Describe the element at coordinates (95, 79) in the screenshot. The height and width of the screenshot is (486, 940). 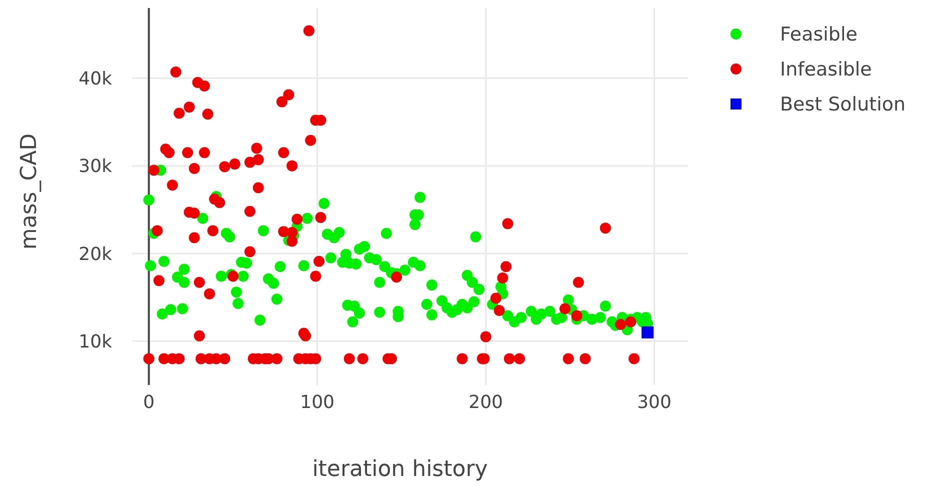
I see `y-tick-label: 40k` at that location.